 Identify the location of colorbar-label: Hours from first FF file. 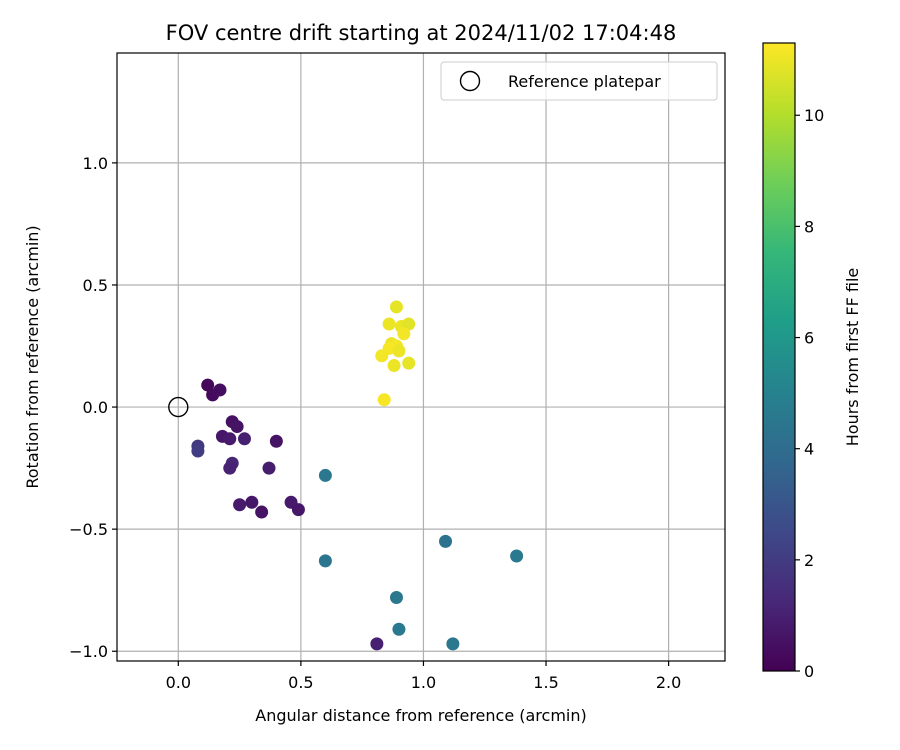
(852, 357).